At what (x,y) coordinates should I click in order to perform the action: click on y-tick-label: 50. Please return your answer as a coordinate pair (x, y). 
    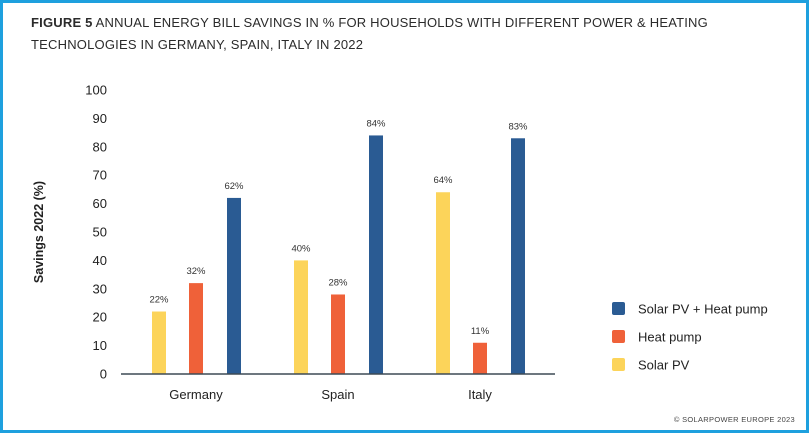
    Looking at the image, I should click on (100, 232).